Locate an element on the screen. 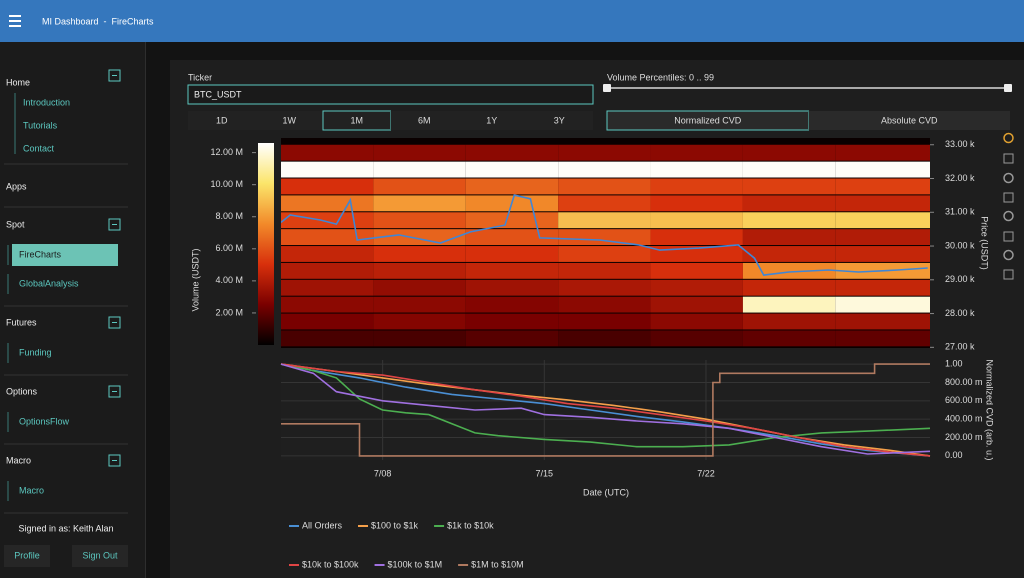 The image size is (1024, 578). y-tick-label: 29.00 k is located at coordinates (960, 279).